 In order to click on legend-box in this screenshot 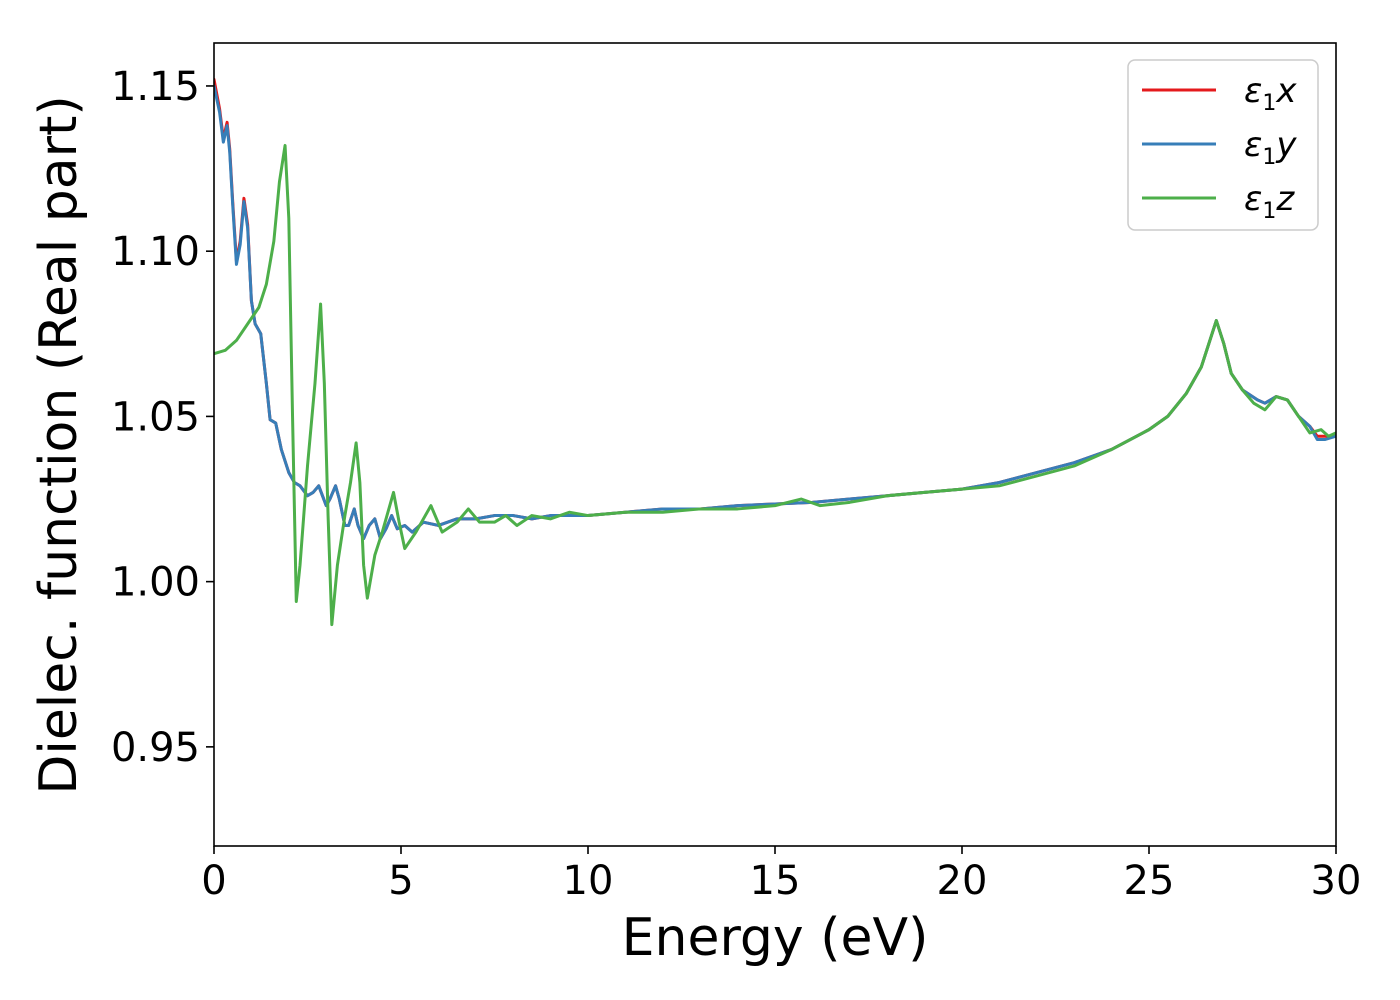, I will do `click(1223, 145)`.